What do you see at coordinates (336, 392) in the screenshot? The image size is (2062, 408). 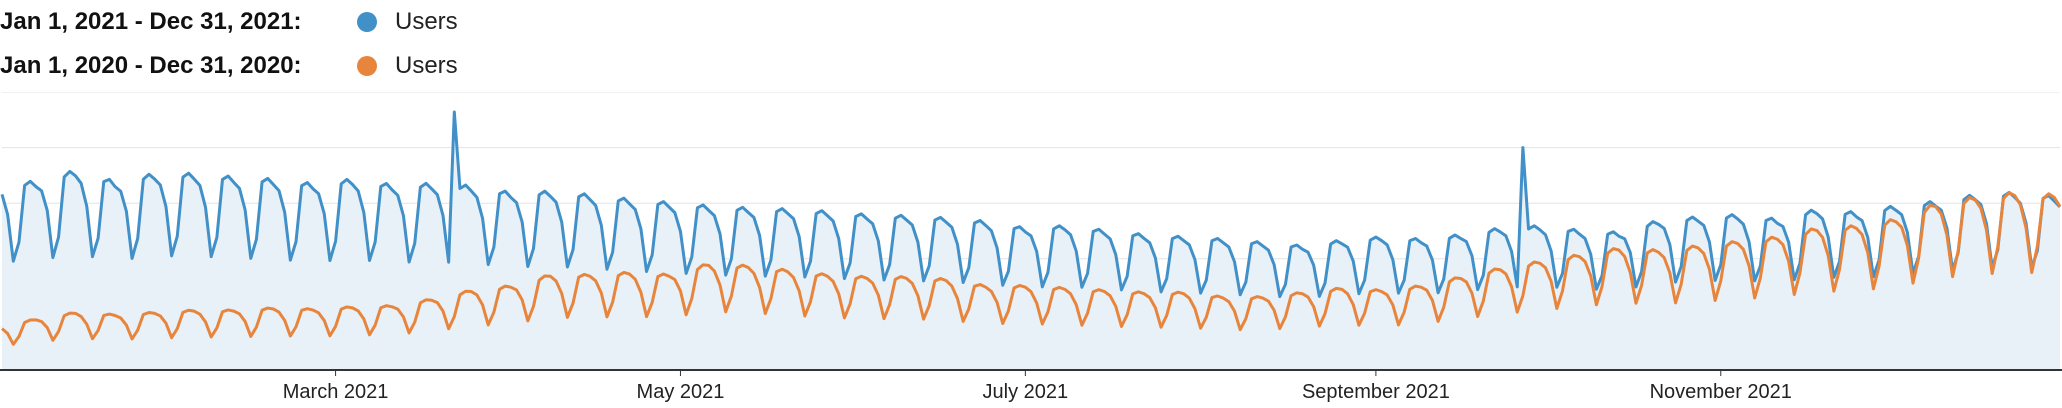 I see `x-tick-label: March 2021` at bounding box center [336, 392].